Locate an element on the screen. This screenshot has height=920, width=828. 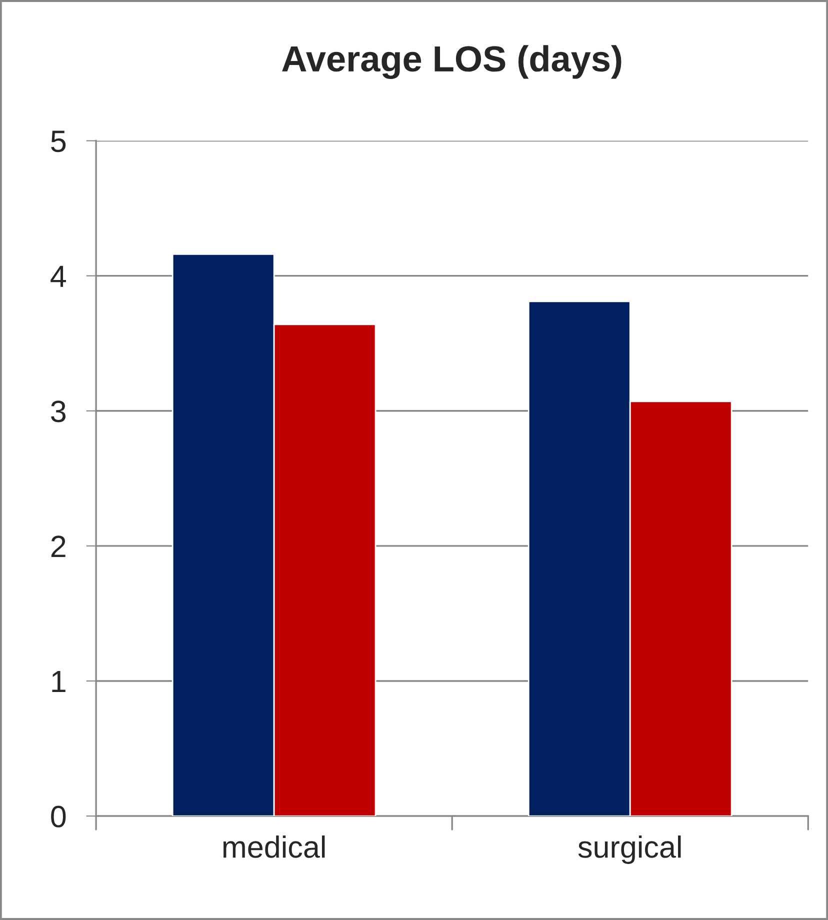
x-tick-label: medical is located at coordinates (274, 846).